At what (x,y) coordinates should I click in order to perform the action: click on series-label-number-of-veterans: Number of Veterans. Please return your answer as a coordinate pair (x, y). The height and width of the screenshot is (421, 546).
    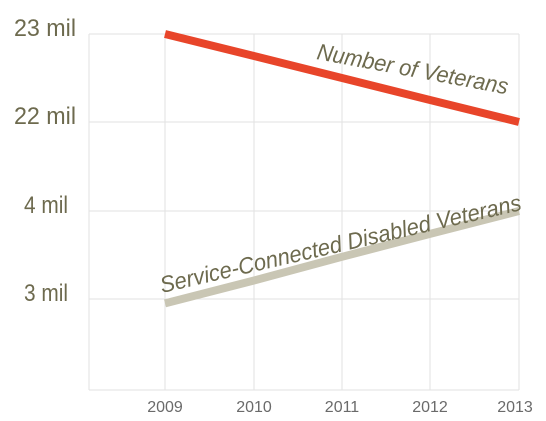
    Looking at the image, I should click on (413, 68).